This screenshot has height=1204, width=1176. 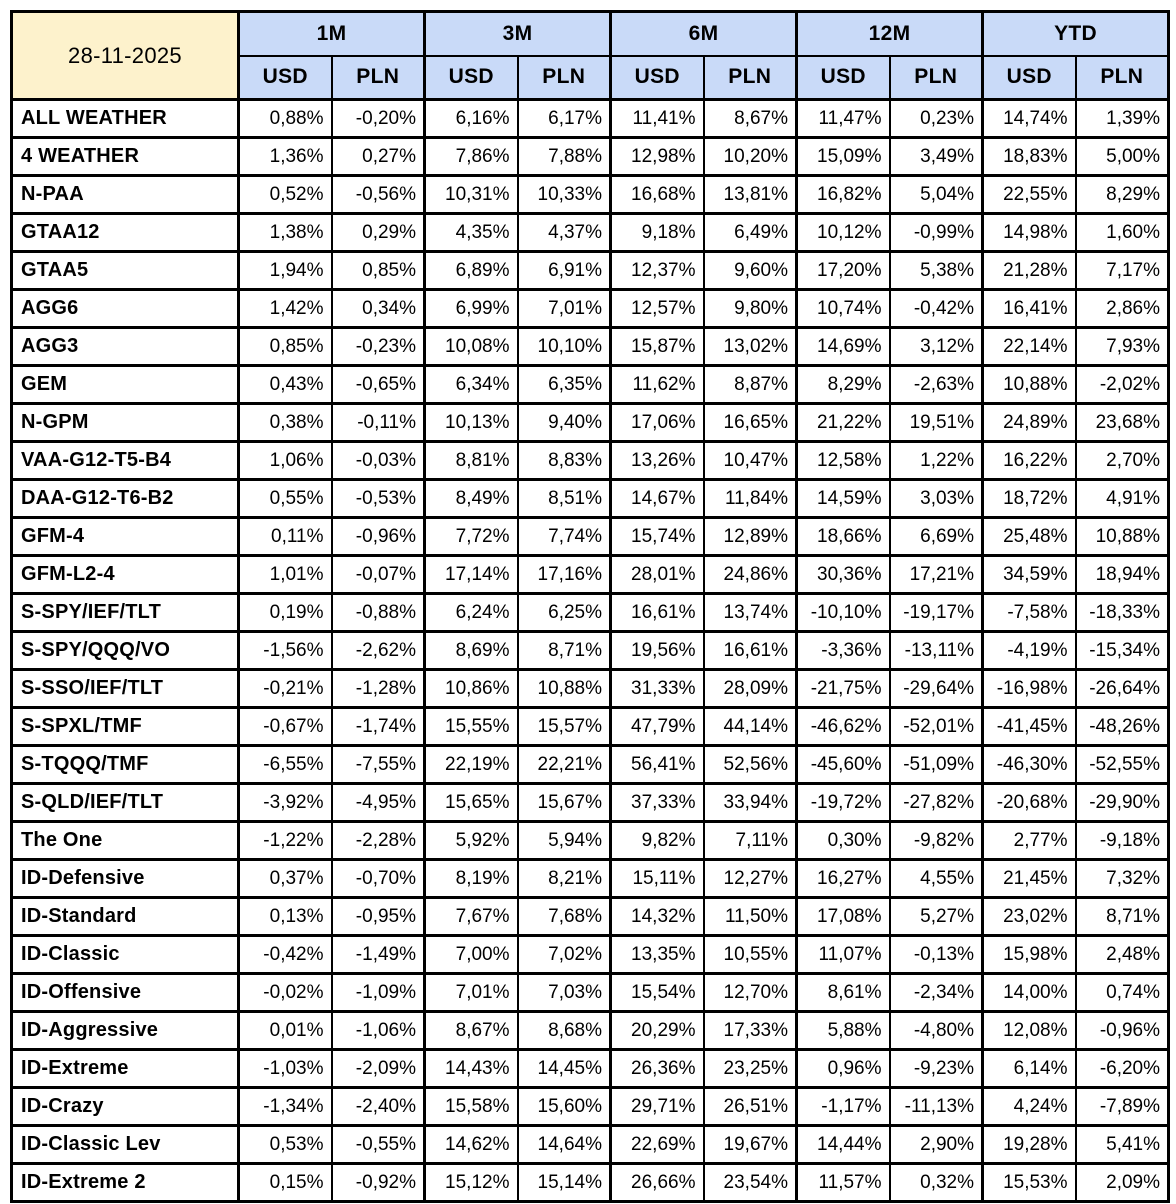 What do you see at coordinates (936, 954) in the screenshot?
I see `value-cell: -0,13%` at bounding box center [936, 954].